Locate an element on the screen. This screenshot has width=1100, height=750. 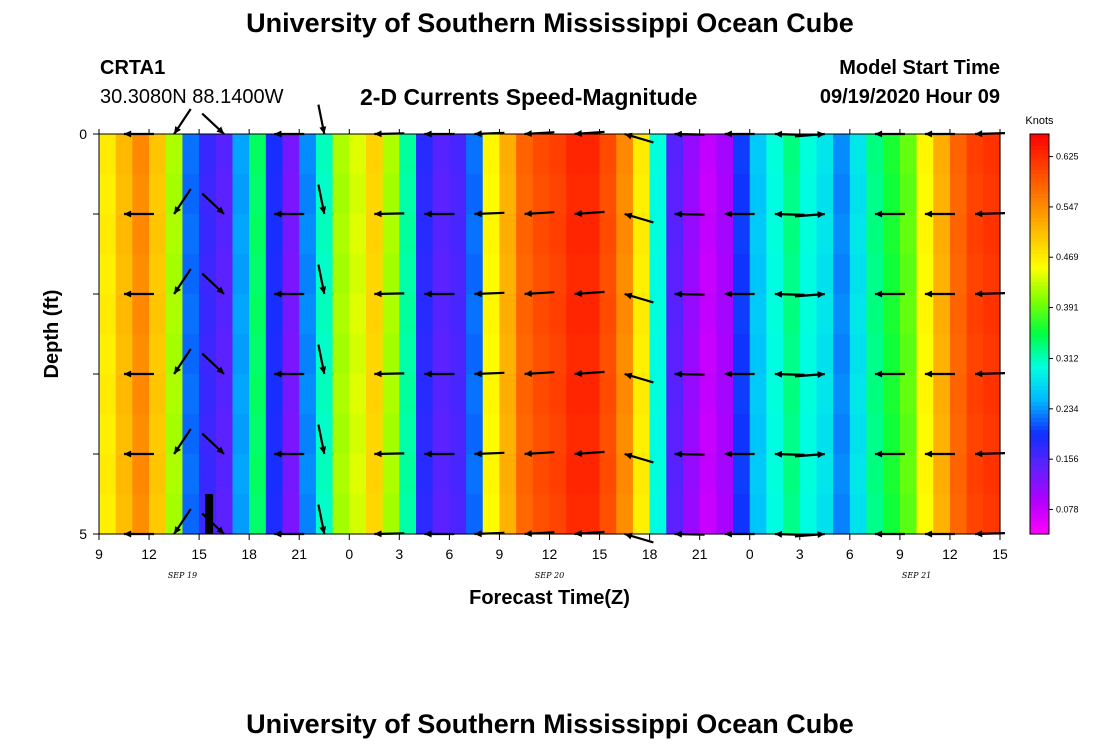
model-start-value: 09/19/2020 Hour 09 is located at coordinates (909, 97).